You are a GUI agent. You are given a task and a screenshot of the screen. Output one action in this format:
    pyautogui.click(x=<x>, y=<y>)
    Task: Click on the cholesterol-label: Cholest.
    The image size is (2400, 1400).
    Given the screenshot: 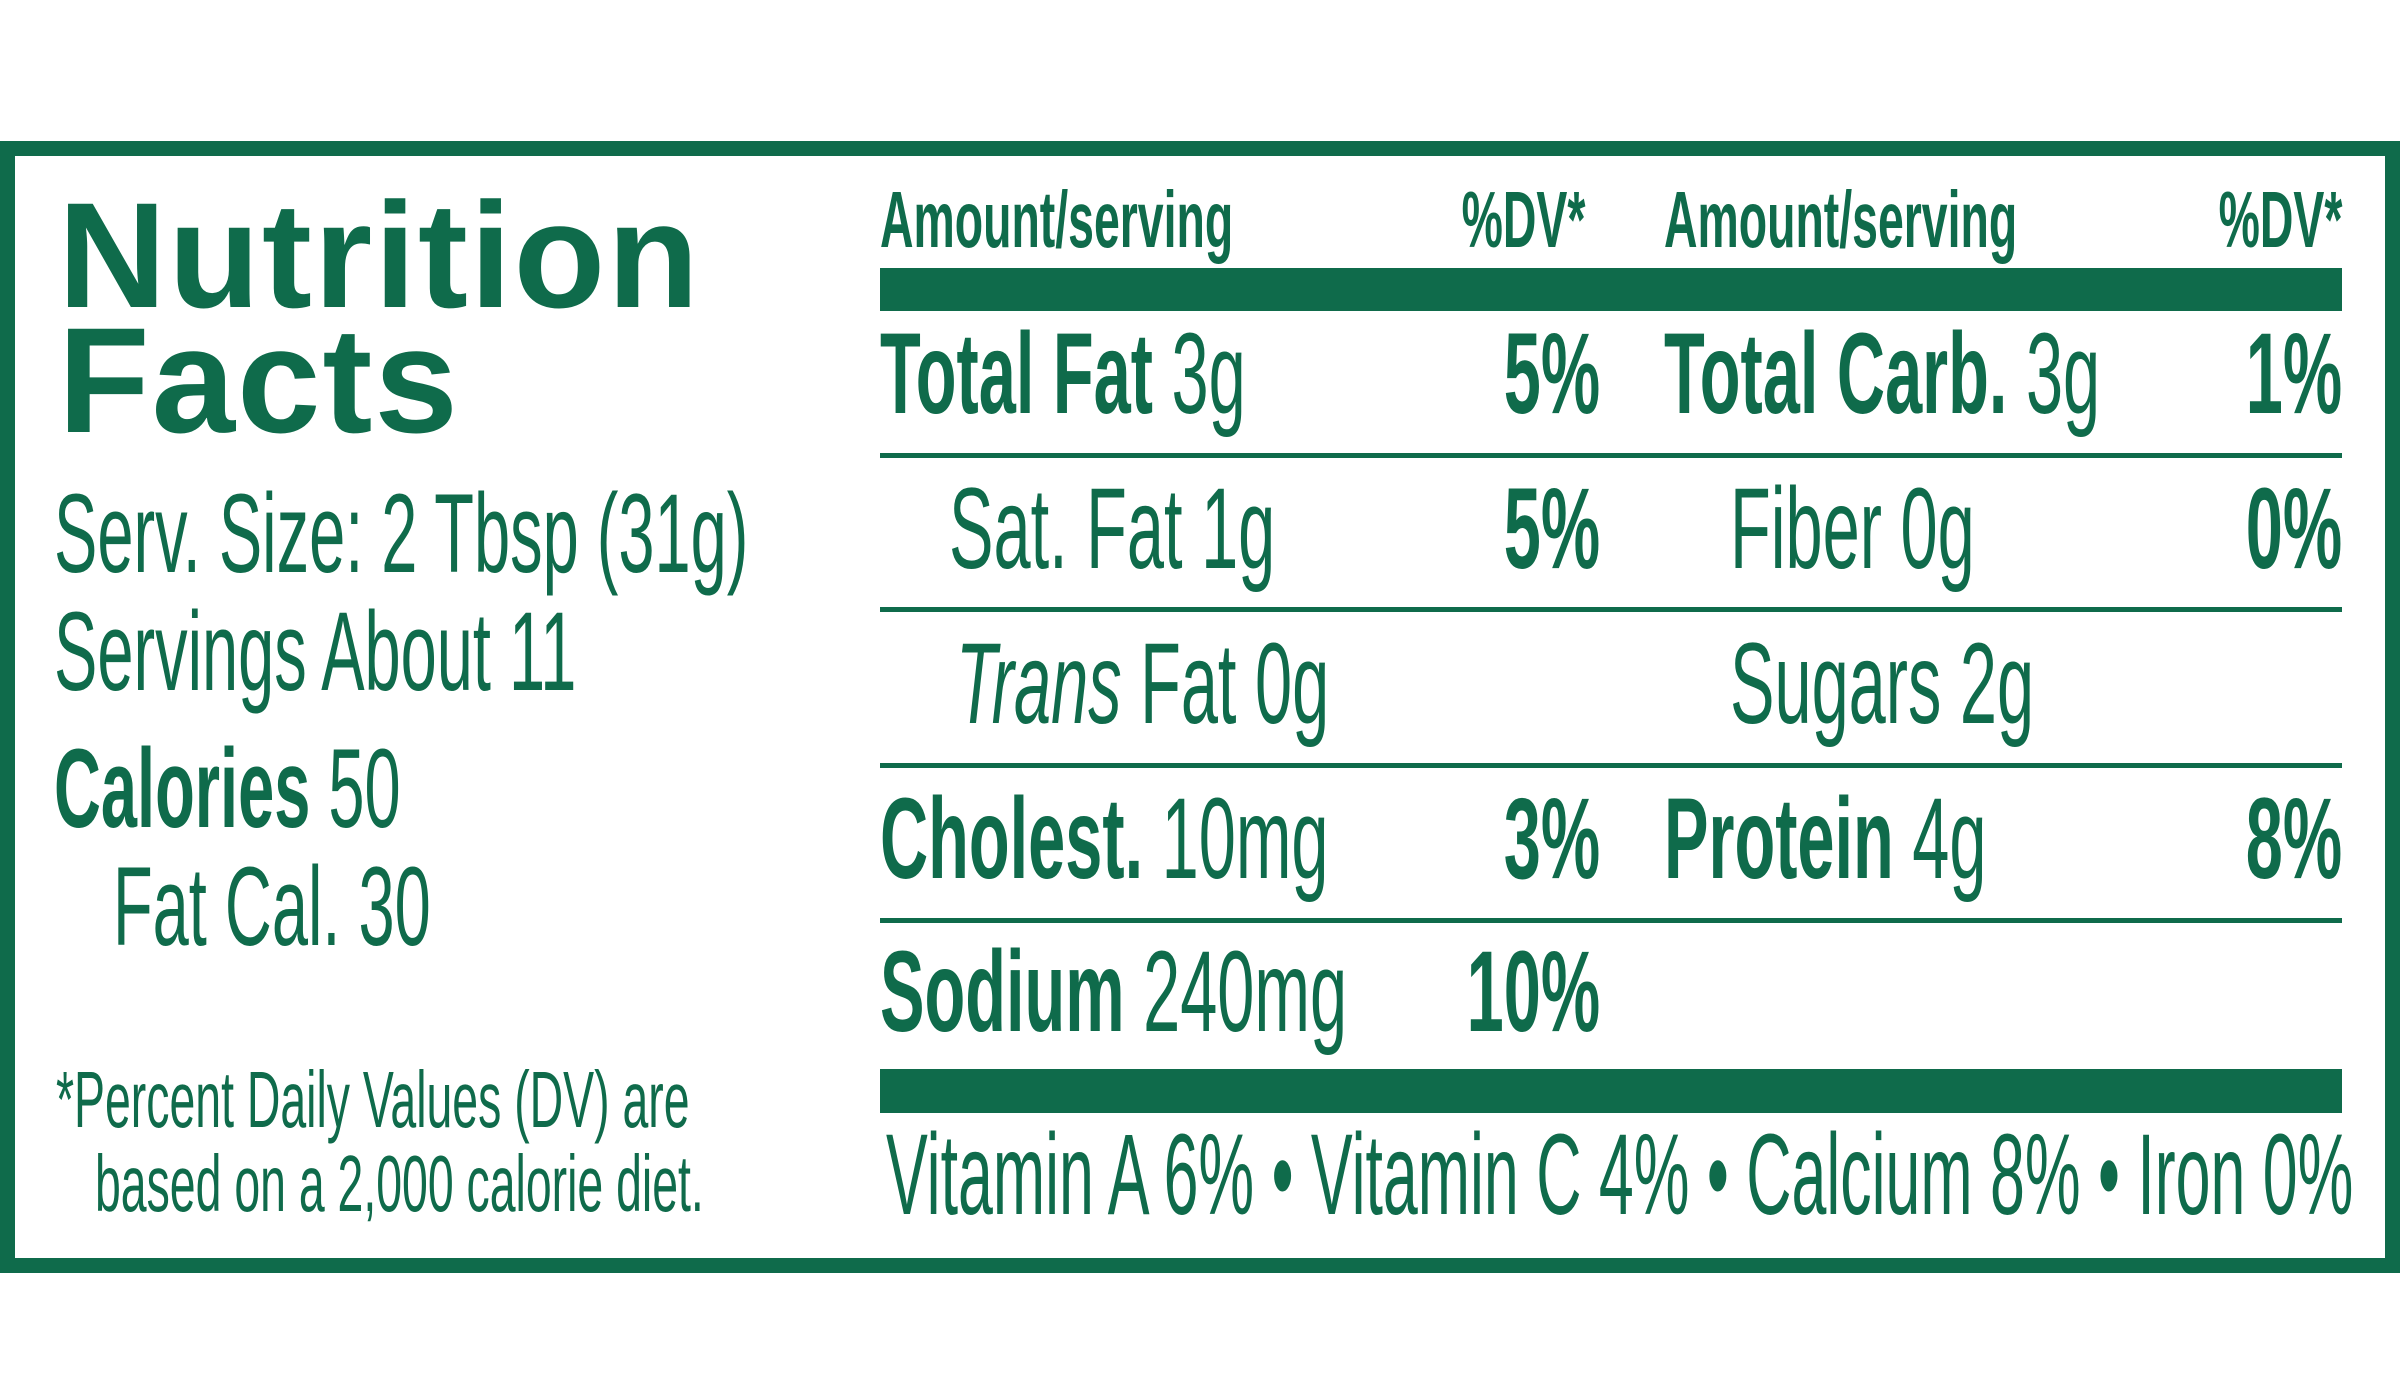 What is the action you would take?
    pyautogui.click(x=1012, y=839)
    